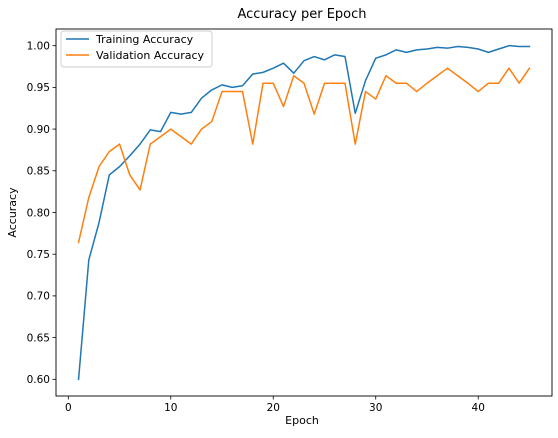 Image resolution: width=558 pixels, height=438 pixels. I want to click on y-tick-label: 0.80, so click(38, 213).